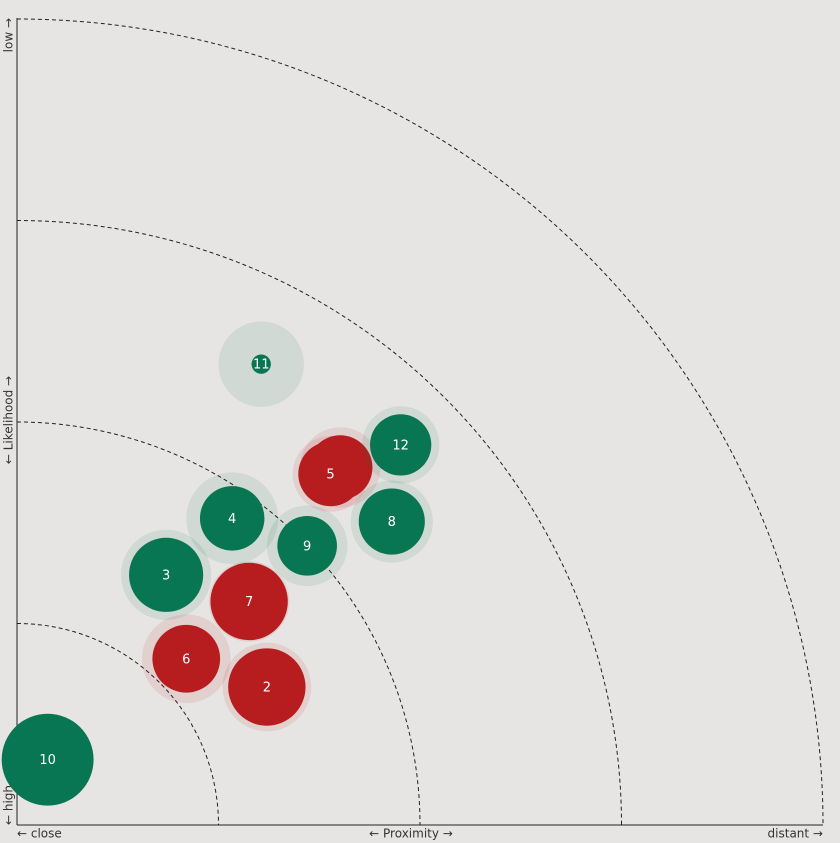 This screenshot has width=840, height=843. I want to click on bubble-label: 8, so click(392, 522).